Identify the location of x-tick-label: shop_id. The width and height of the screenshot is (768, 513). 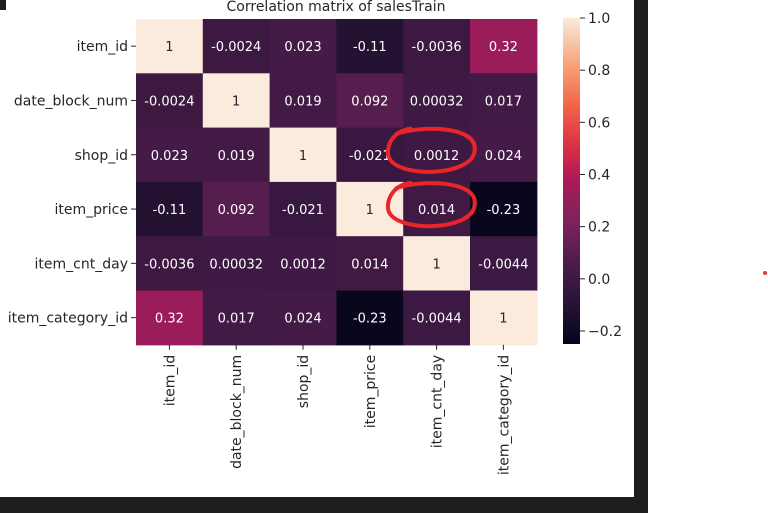
(304, 381).